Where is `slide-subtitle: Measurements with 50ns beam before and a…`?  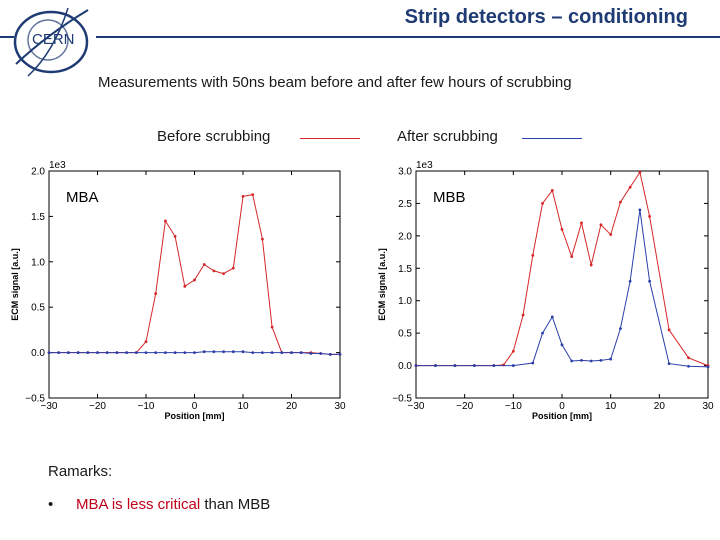 slide-subtitle: Measurements with 50ns beam before and a… is located at coordinates (335, 82).